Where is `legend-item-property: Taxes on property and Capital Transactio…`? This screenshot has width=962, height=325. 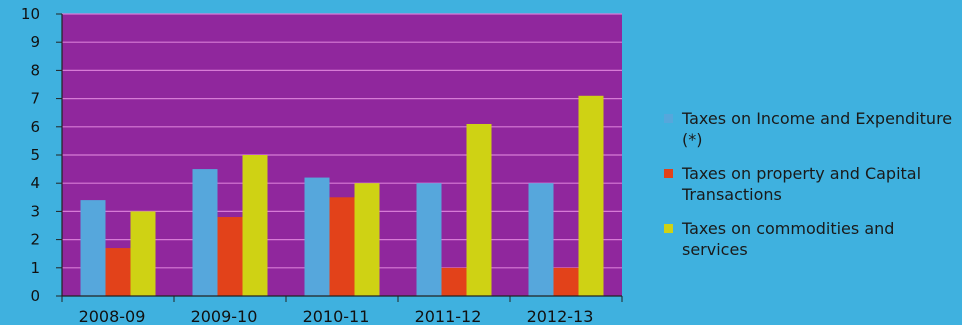
legend-item-property: Taxes on property and Capital Transactio… is located at coordinates (813, 184).